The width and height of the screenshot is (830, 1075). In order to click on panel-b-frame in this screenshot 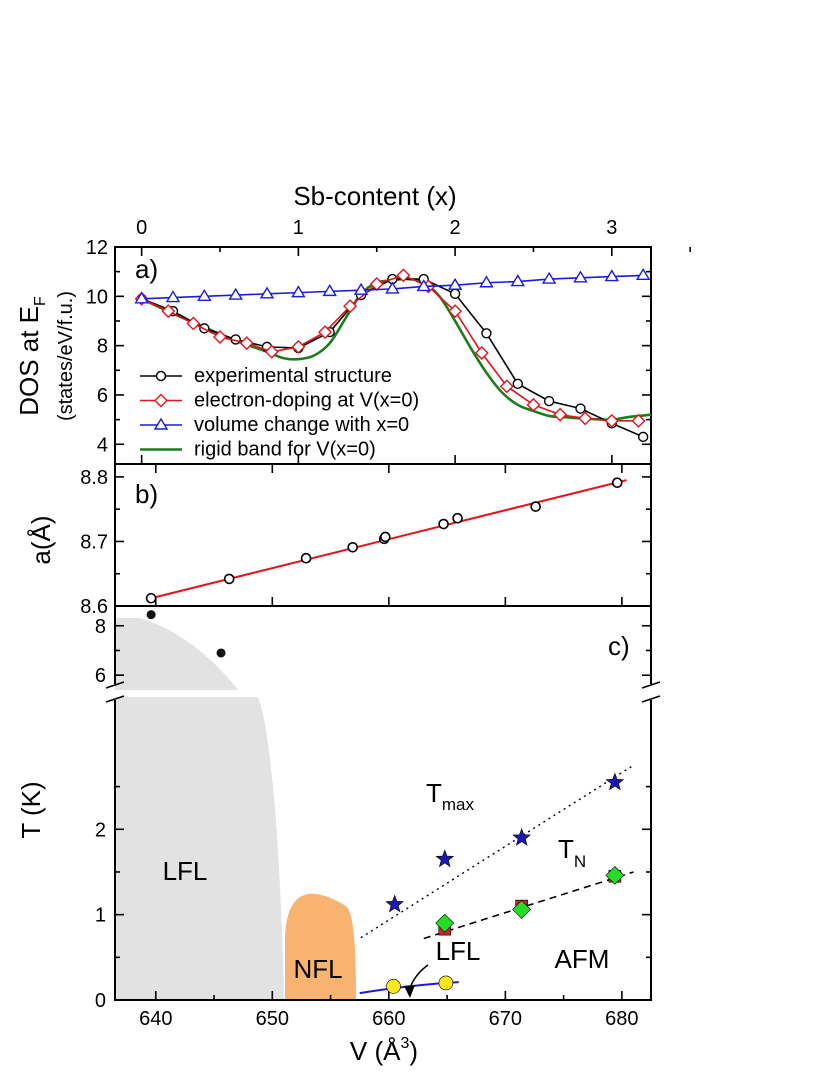, I will do `click(383, 535)`.